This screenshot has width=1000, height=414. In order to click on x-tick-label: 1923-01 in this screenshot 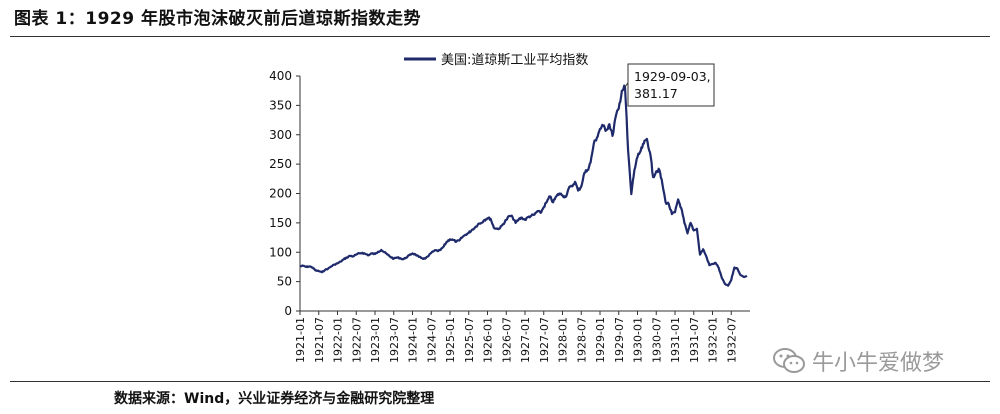, I will do `click(375, 340)`.